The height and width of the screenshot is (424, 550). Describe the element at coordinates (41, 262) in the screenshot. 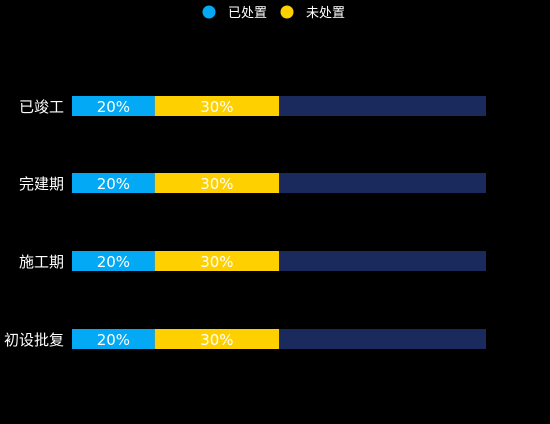

I see `category-label: 施工期` at that location.